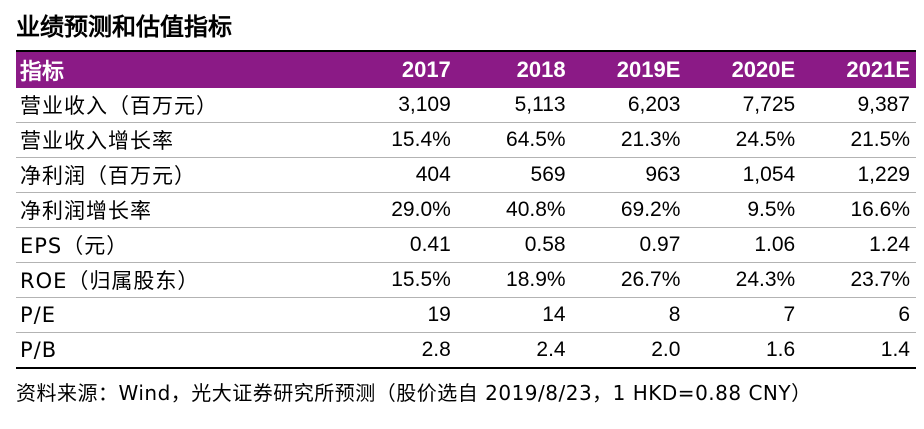 The width and height of the screenshot is (924, 429). What do you see at coordinates (399, 105) in the screenshot?
I see `table-cell: 3,109` at bounding box center [399, 105].